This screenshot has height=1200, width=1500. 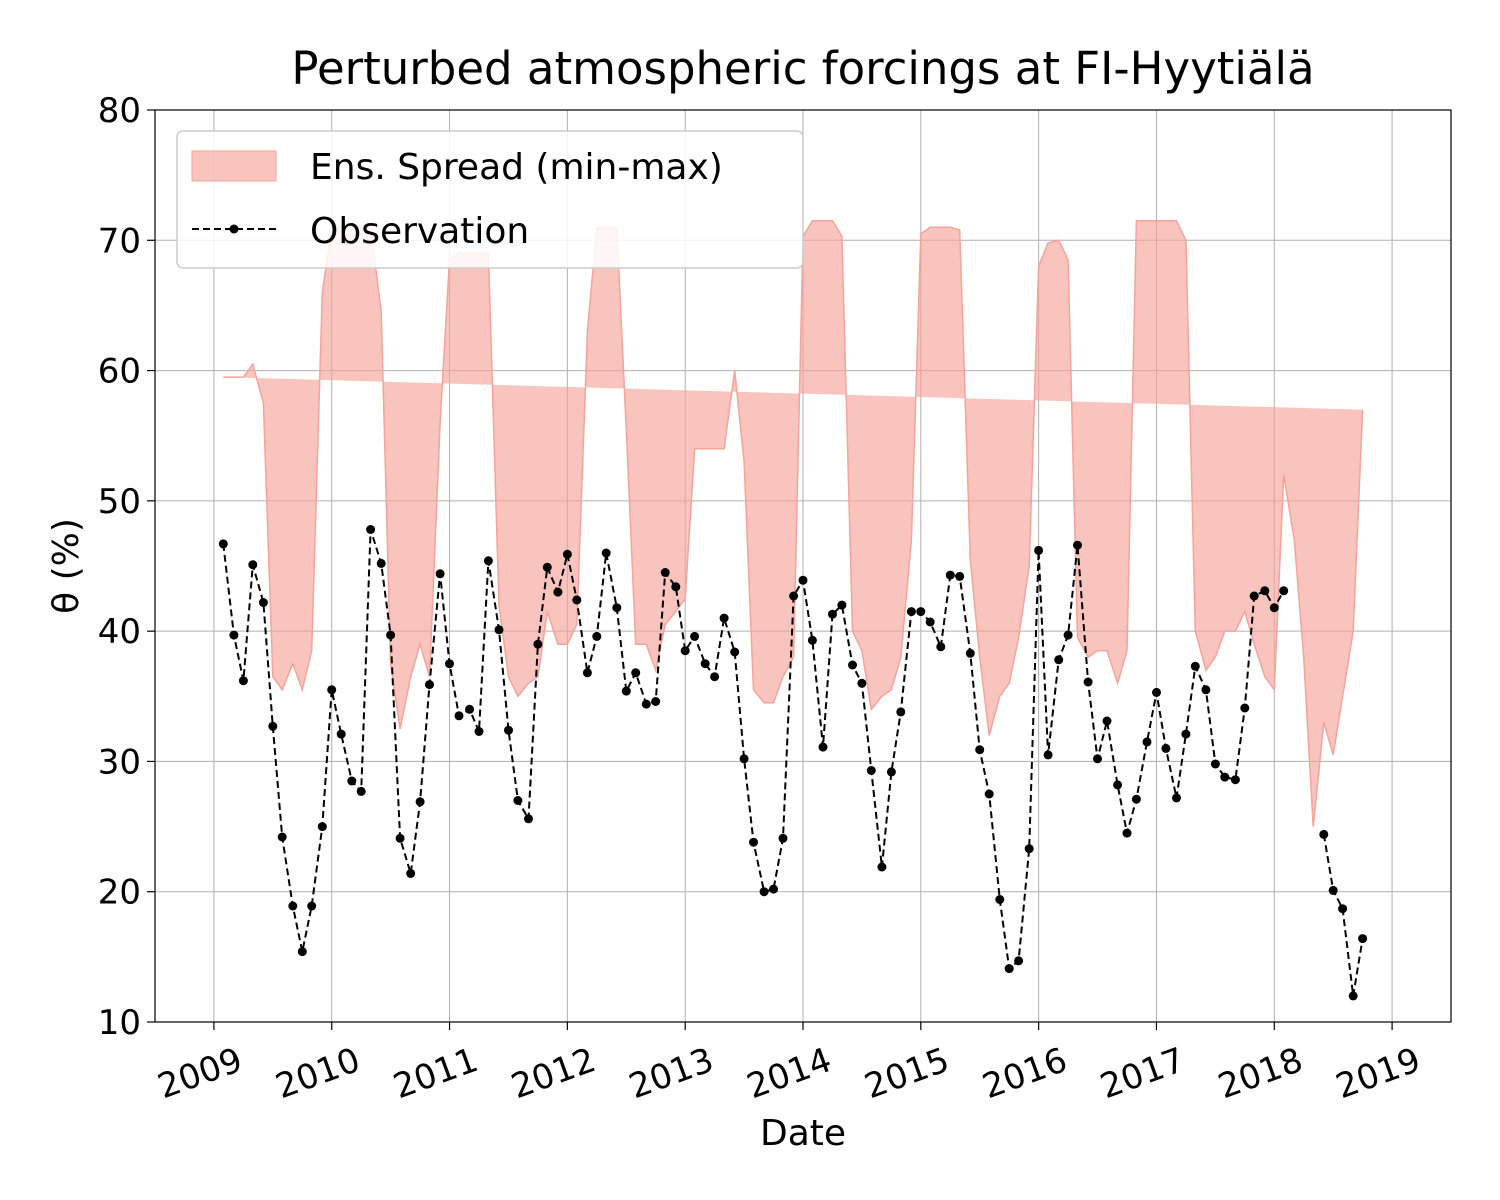 What do you see at coordinates (234, 166) in the screenshot?
I see `legend-swatch-spread` at bounding box center [234, 166].